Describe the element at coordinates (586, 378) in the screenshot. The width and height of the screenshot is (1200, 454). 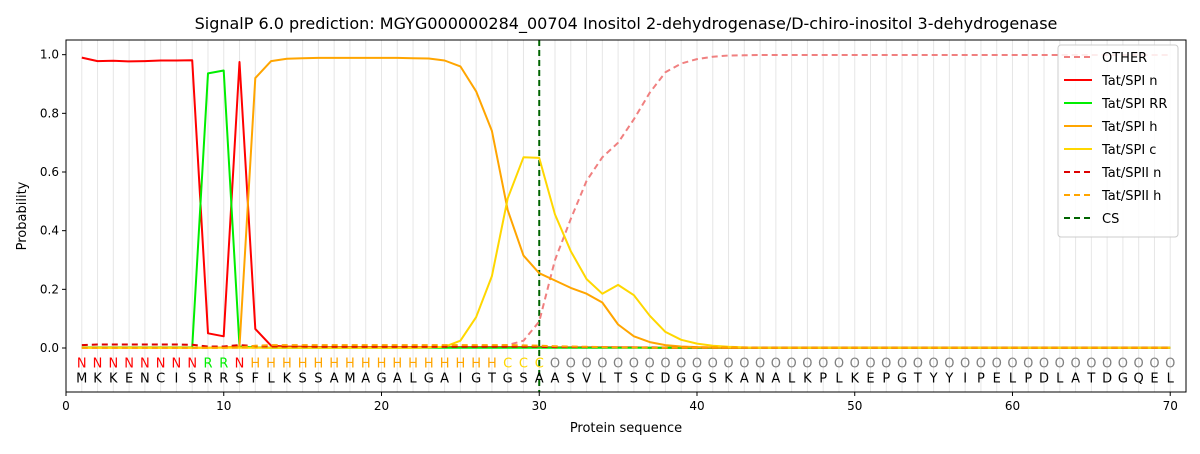
I see `residue-label: V` at that location.